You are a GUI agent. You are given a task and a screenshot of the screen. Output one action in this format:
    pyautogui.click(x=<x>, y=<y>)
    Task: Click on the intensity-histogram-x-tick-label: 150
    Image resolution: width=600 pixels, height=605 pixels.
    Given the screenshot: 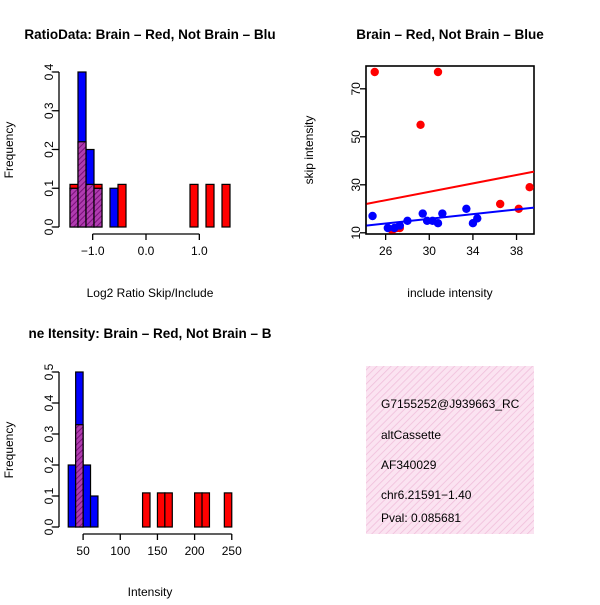 What is the action you would take?
    pyautogui.click(x=157, y=551)
    